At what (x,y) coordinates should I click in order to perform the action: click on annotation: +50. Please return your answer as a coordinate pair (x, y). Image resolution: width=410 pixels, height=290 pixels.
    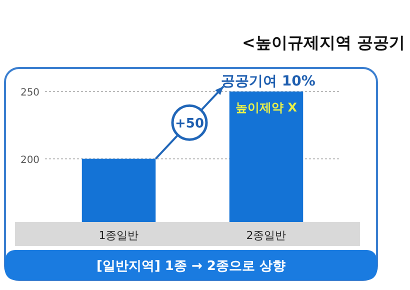
    Looking at the image, I should click on (189, 124).